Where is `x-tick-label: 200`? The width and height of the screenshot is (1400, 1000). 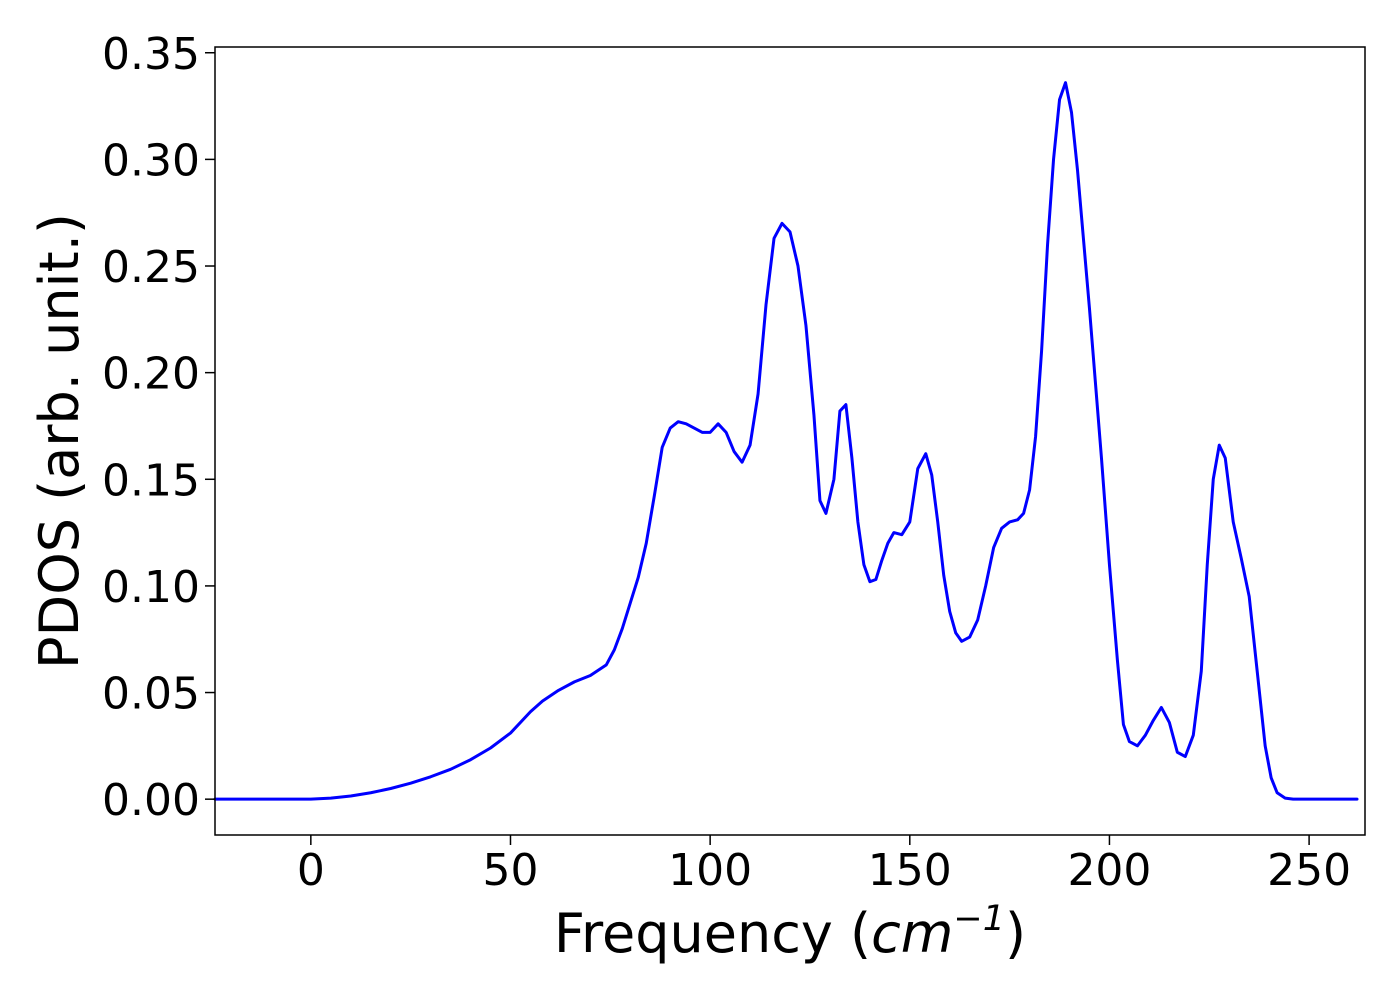 x-tick-label: 200 is located at coordinates (1109, 870).